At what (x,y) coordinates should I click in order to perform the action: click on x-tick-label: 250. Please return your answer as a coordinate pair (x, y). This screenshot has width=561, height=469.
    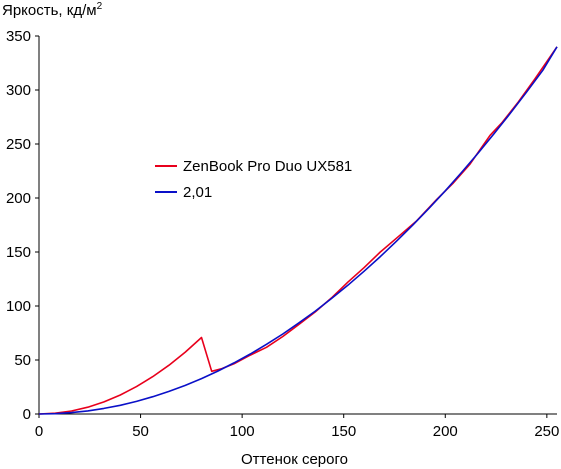
    Looking at the image, I should click on (546, 431).